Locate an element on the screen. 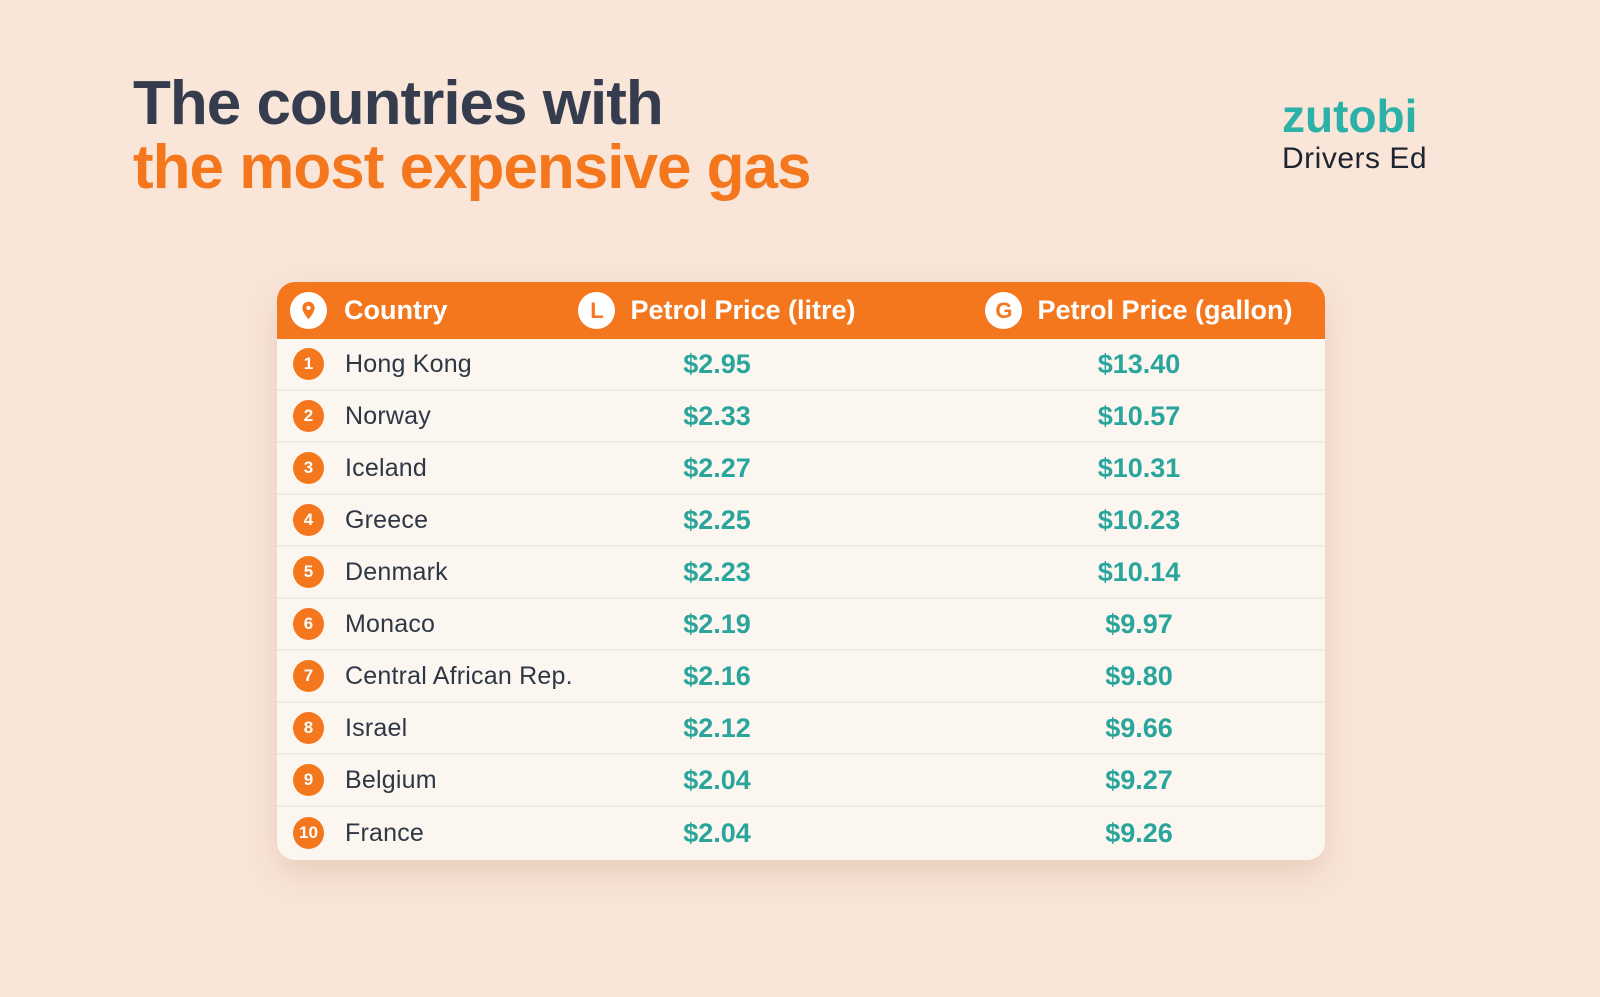 This screenshot has height=997, width=1600. gallon-price-cell: $10.23 is located at coordinates (1091, 520).